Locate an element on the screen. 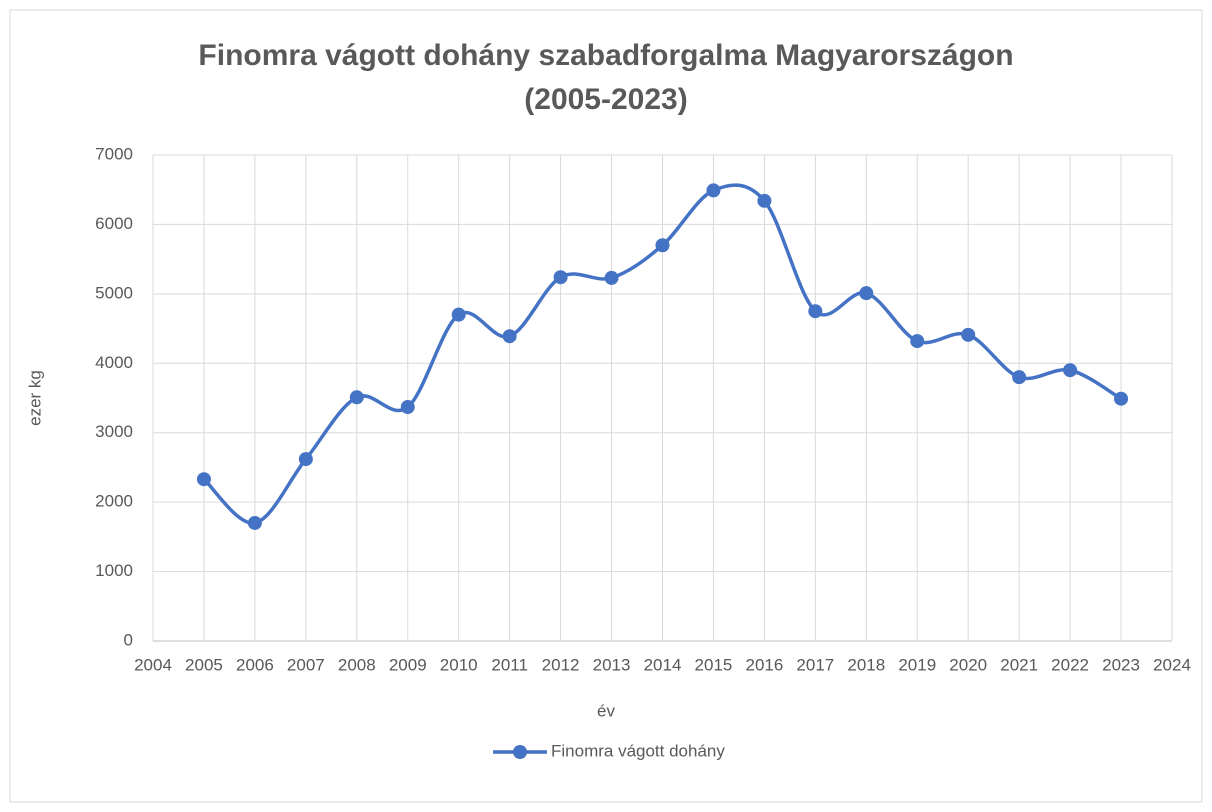  y-tick-label: 2000 is located at coordinates (114, 501).